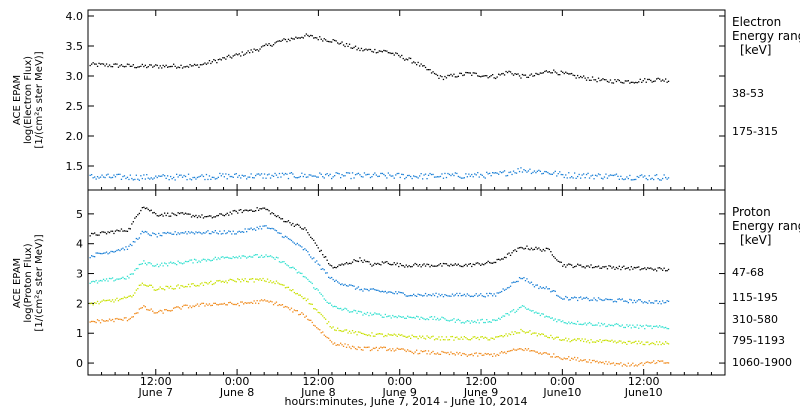  I want to click on electron-y-tick-label: 2.0, so click(75, 136).